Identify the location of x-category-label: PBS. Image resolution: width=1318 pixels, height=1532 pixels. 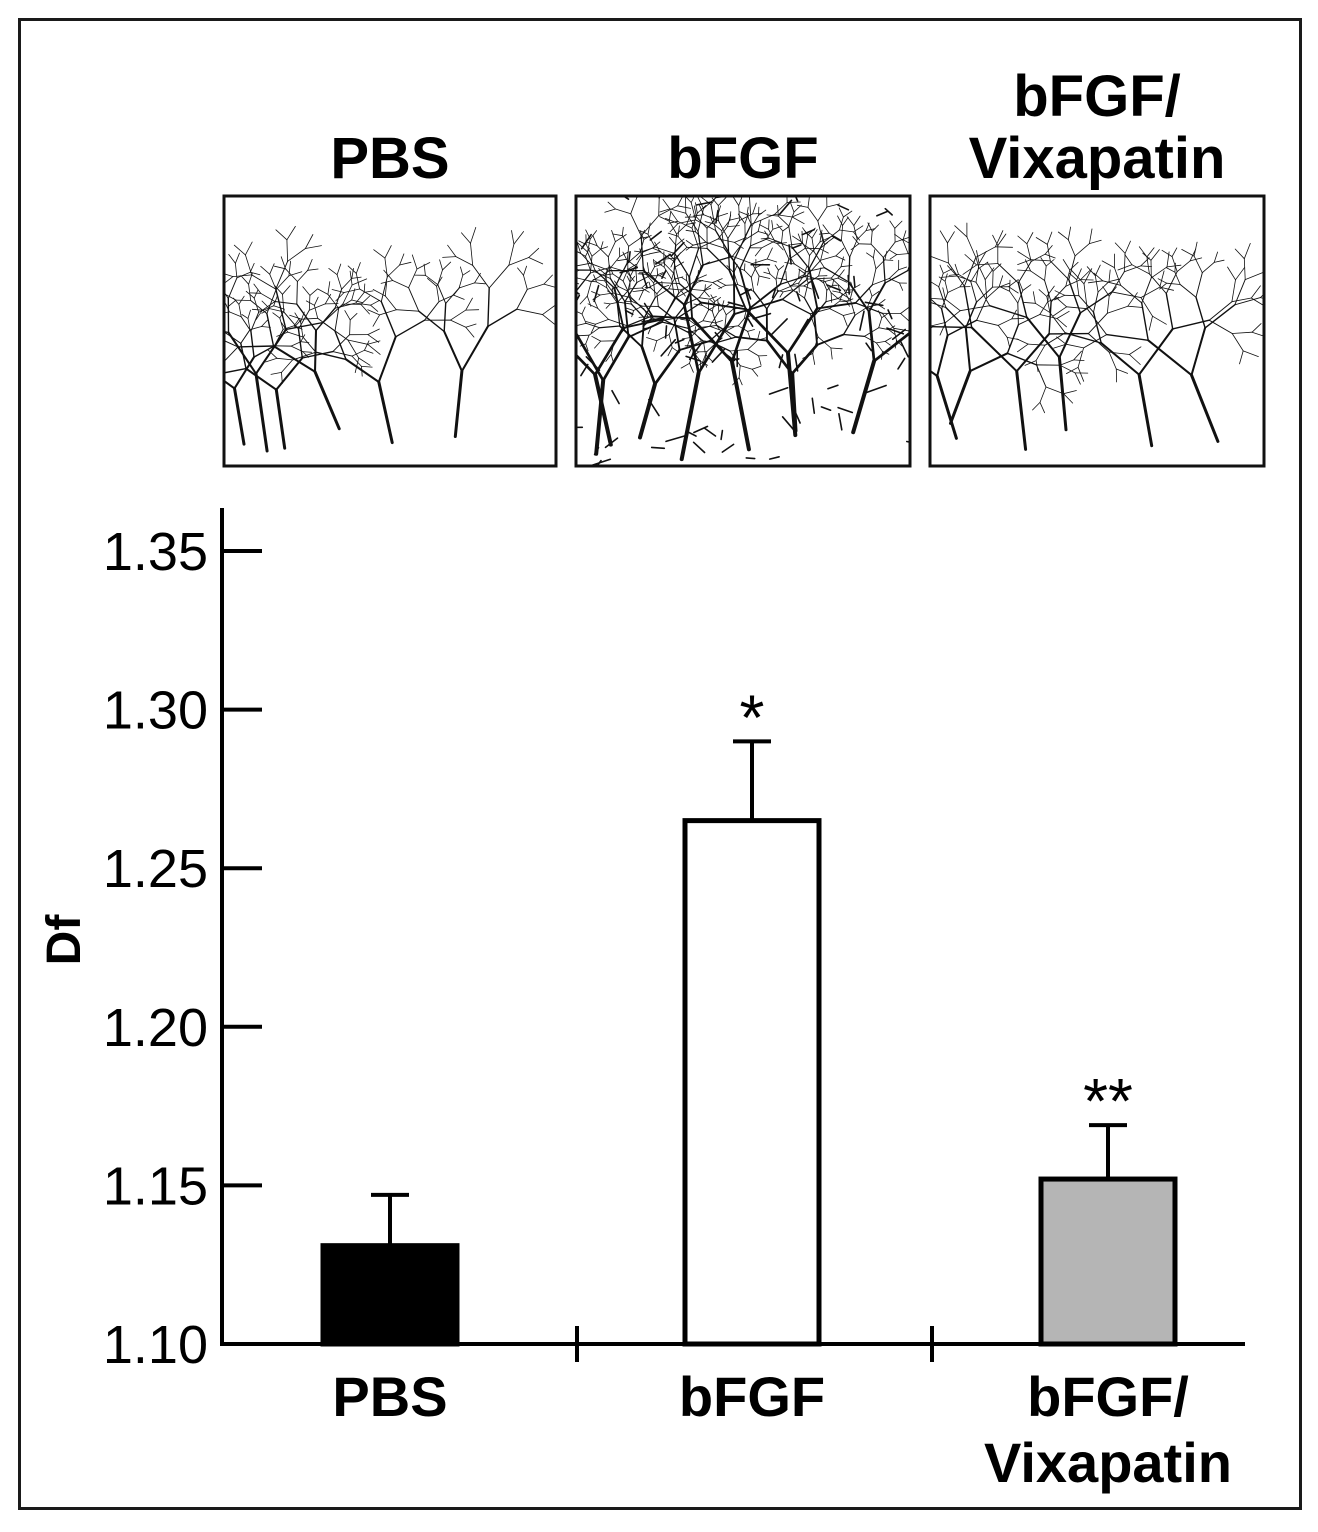
(389, 1396).